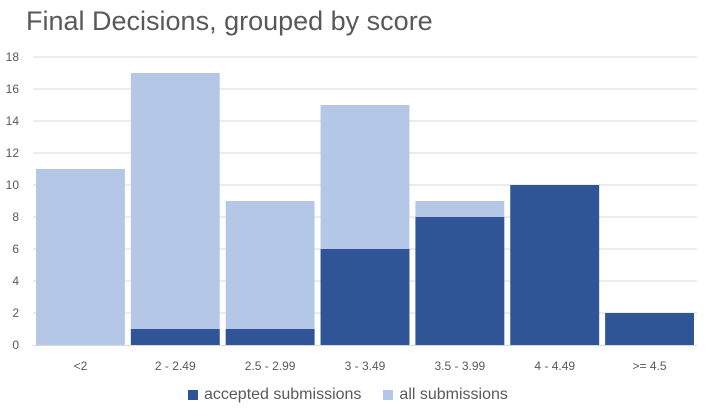  I want to click on legend: accepted submissions all submissions, so click(359, 395).